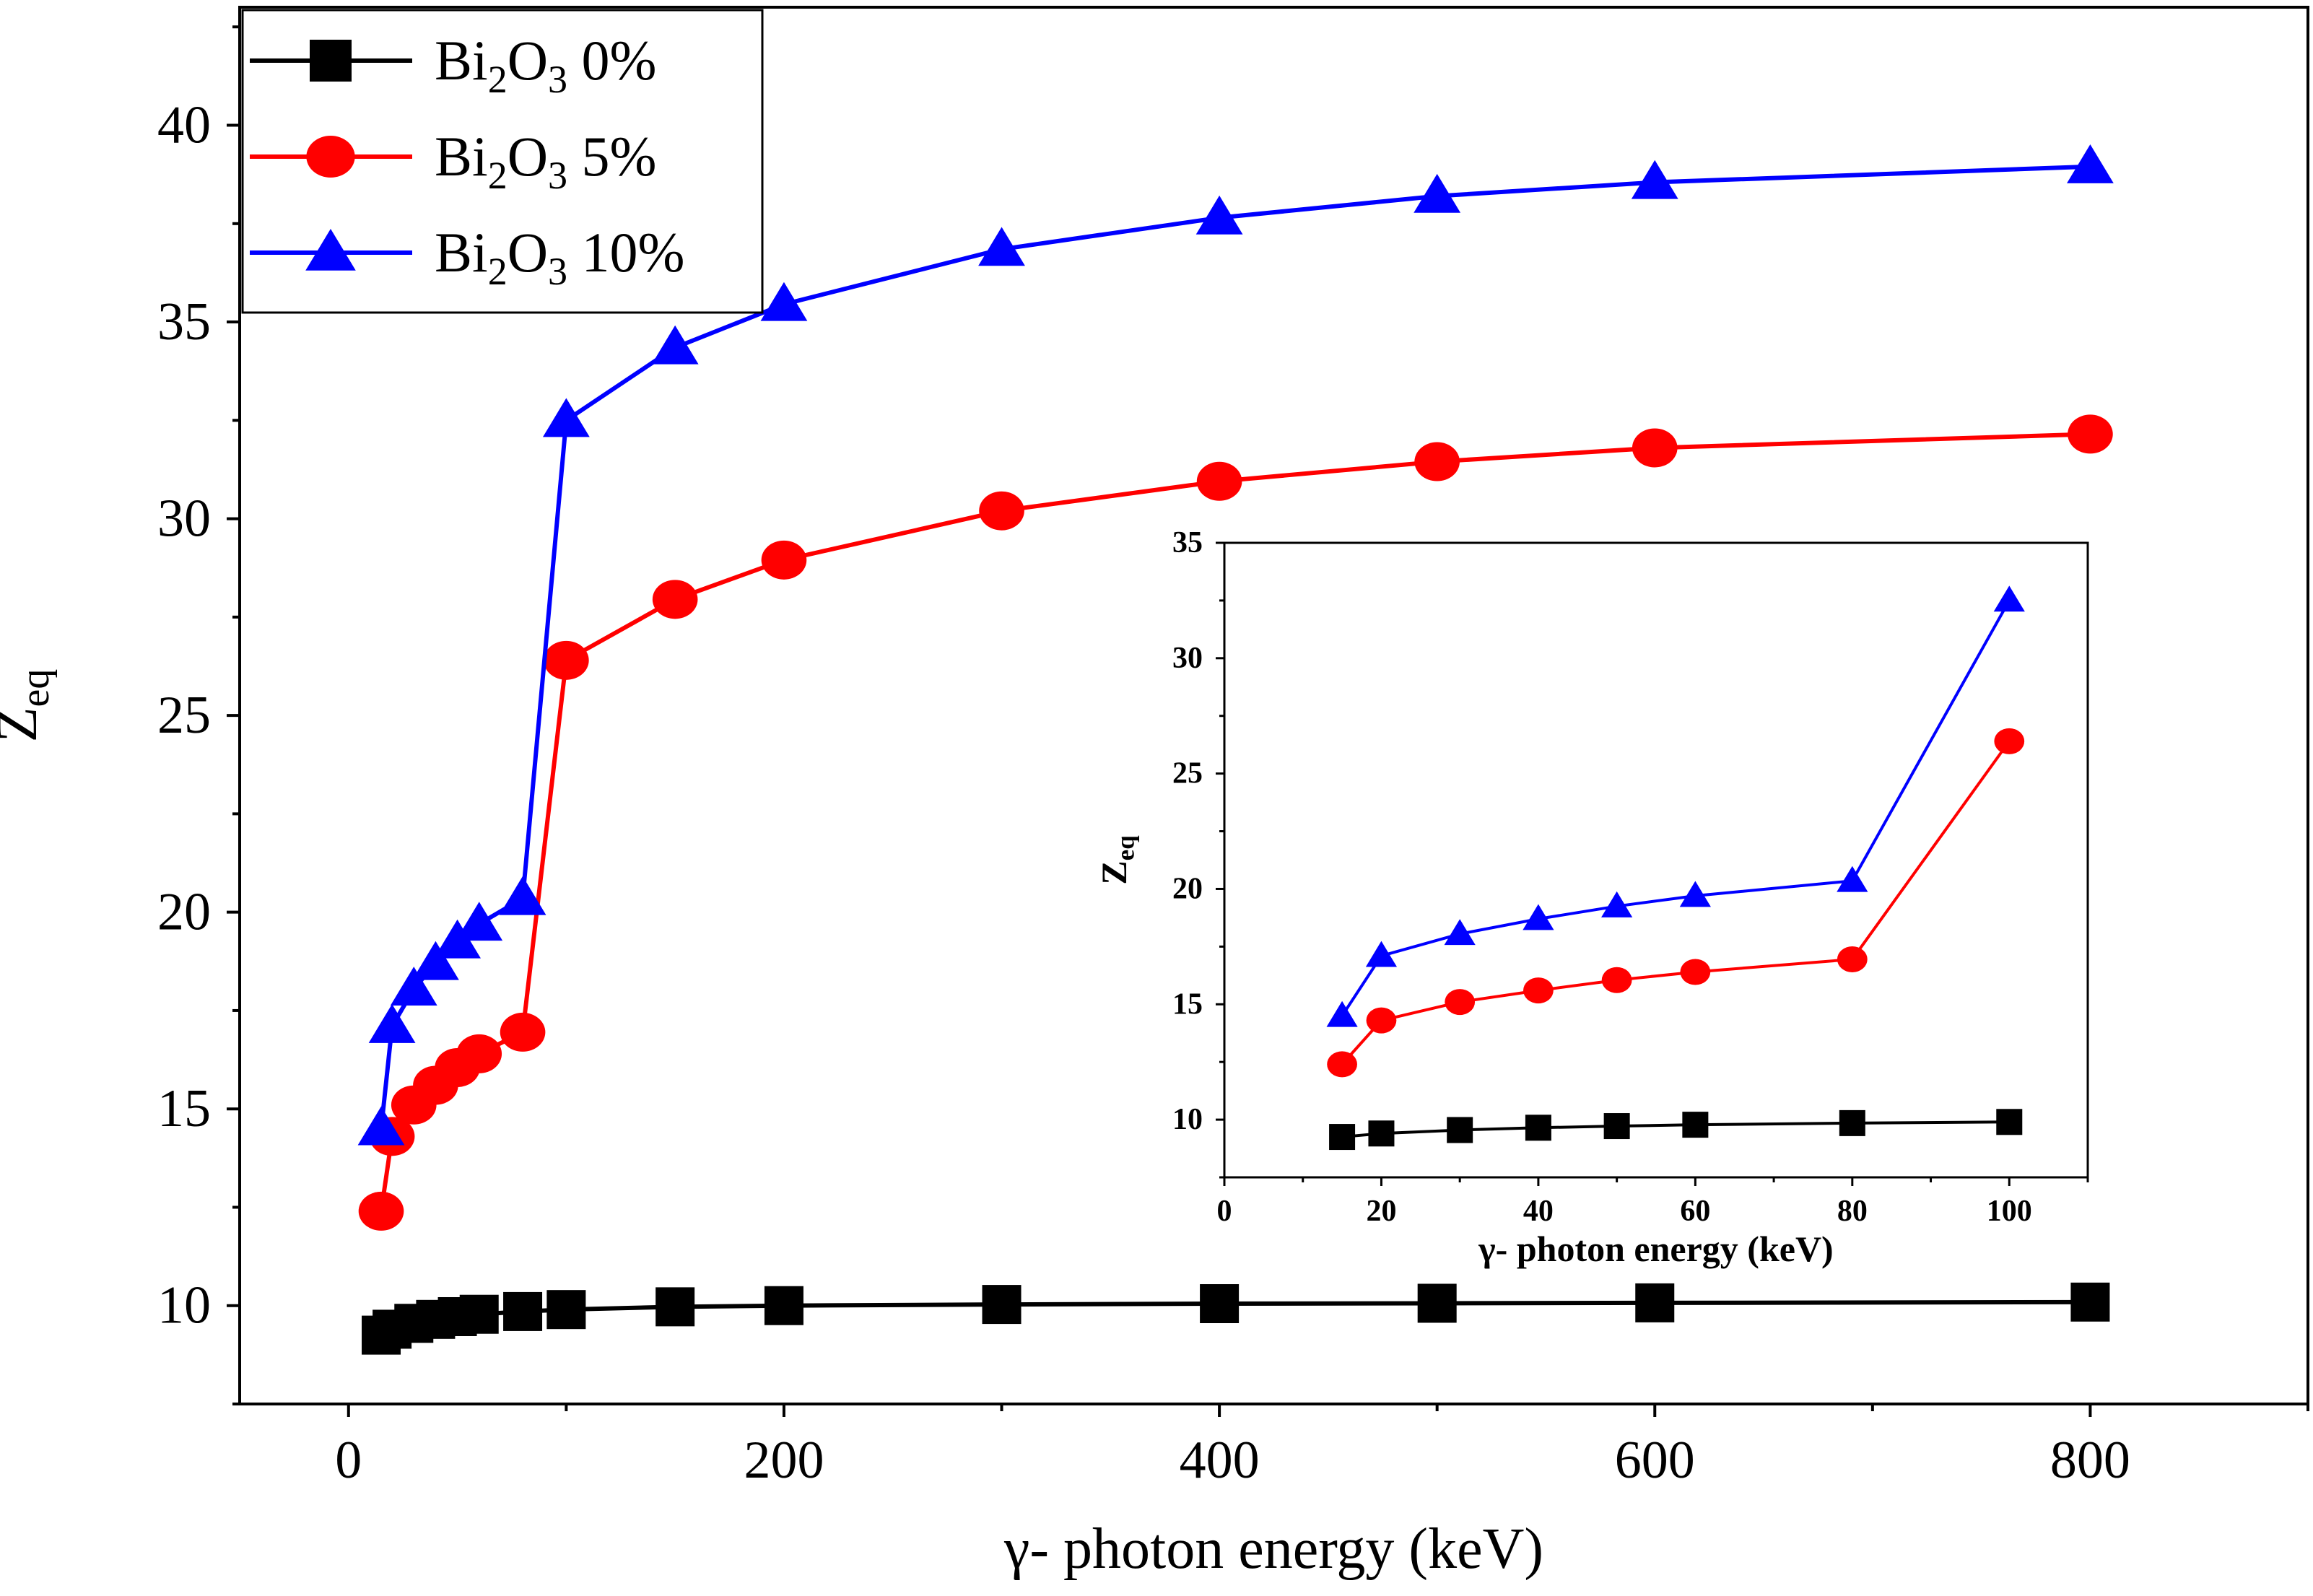 The height and width of the screenshot is (1596, 2313). Describe the element at coordinates (1655, 1461) in the screenshot. I see `main-x-tick-label: 600` at that location.